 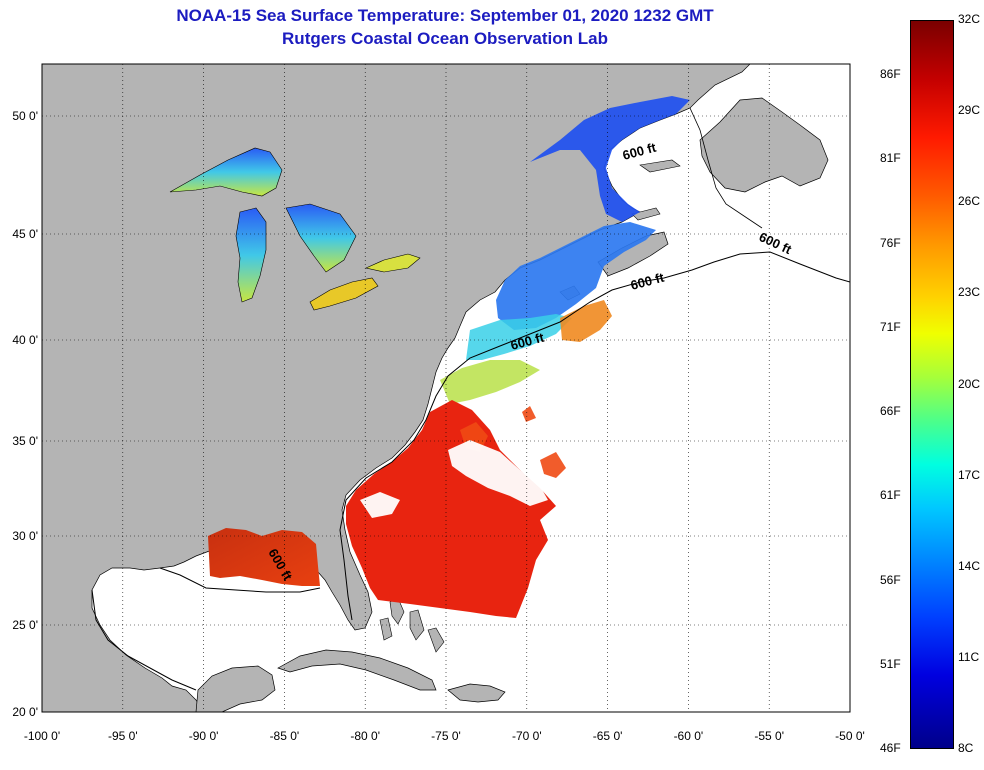 I want to click on sst-orange-slope, so click(x=586, y=321).